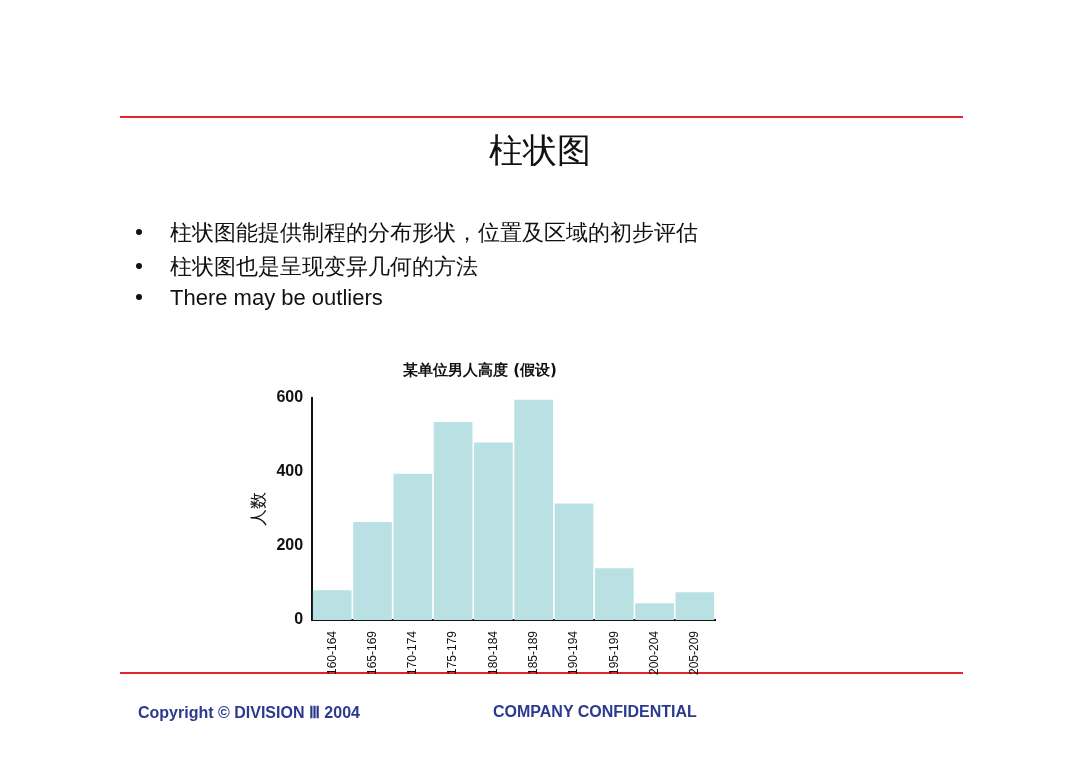 The height and width of the screenshot is (764, 1080). I want to click on y-axis-title: 人数, so click(258, 508).